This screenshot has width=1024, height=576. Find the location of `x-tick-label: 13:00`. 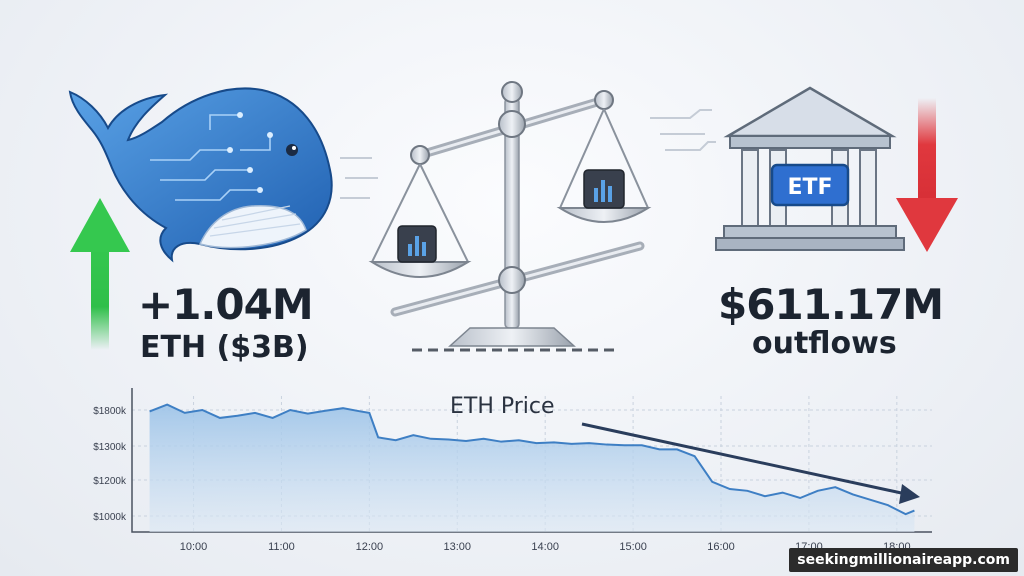

x-tick-label: 13:00 is located at coordinates (458, 547).